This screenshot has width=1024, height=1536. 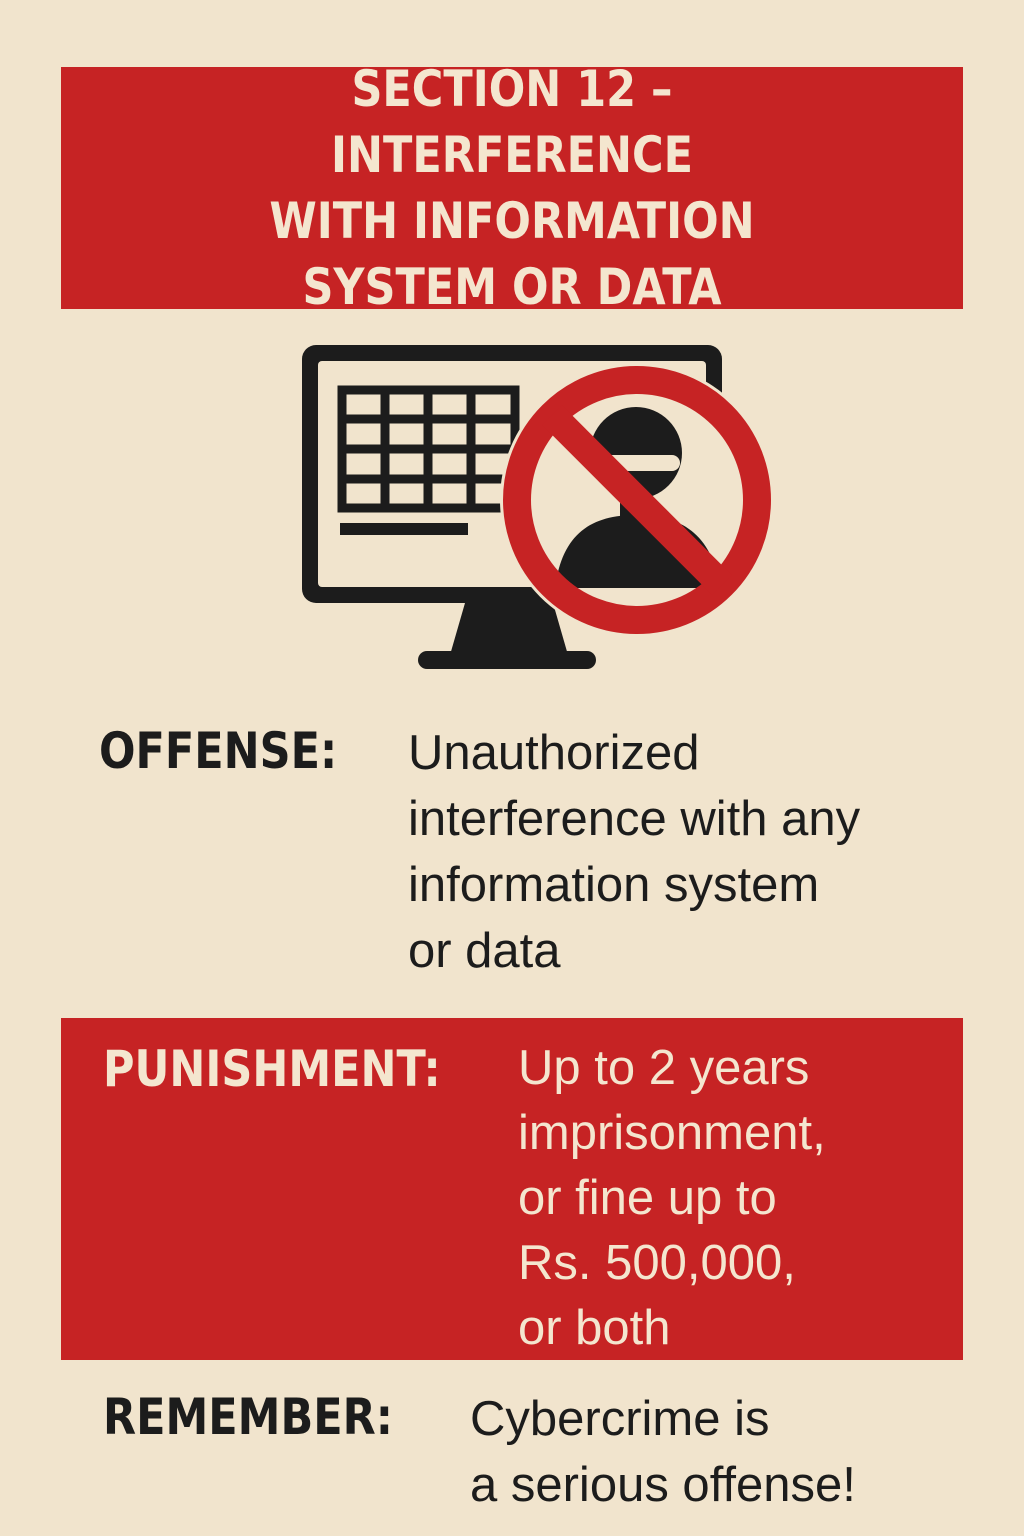 I want to click on offense-label: OFFENSE:, so click(x=218, y=751).